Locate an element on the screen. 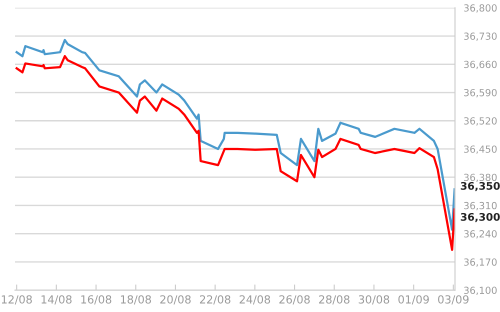 The width and height of the screenshot is (500, 312). x-tick-label: 01/09 is located at coordinates (413, 299).